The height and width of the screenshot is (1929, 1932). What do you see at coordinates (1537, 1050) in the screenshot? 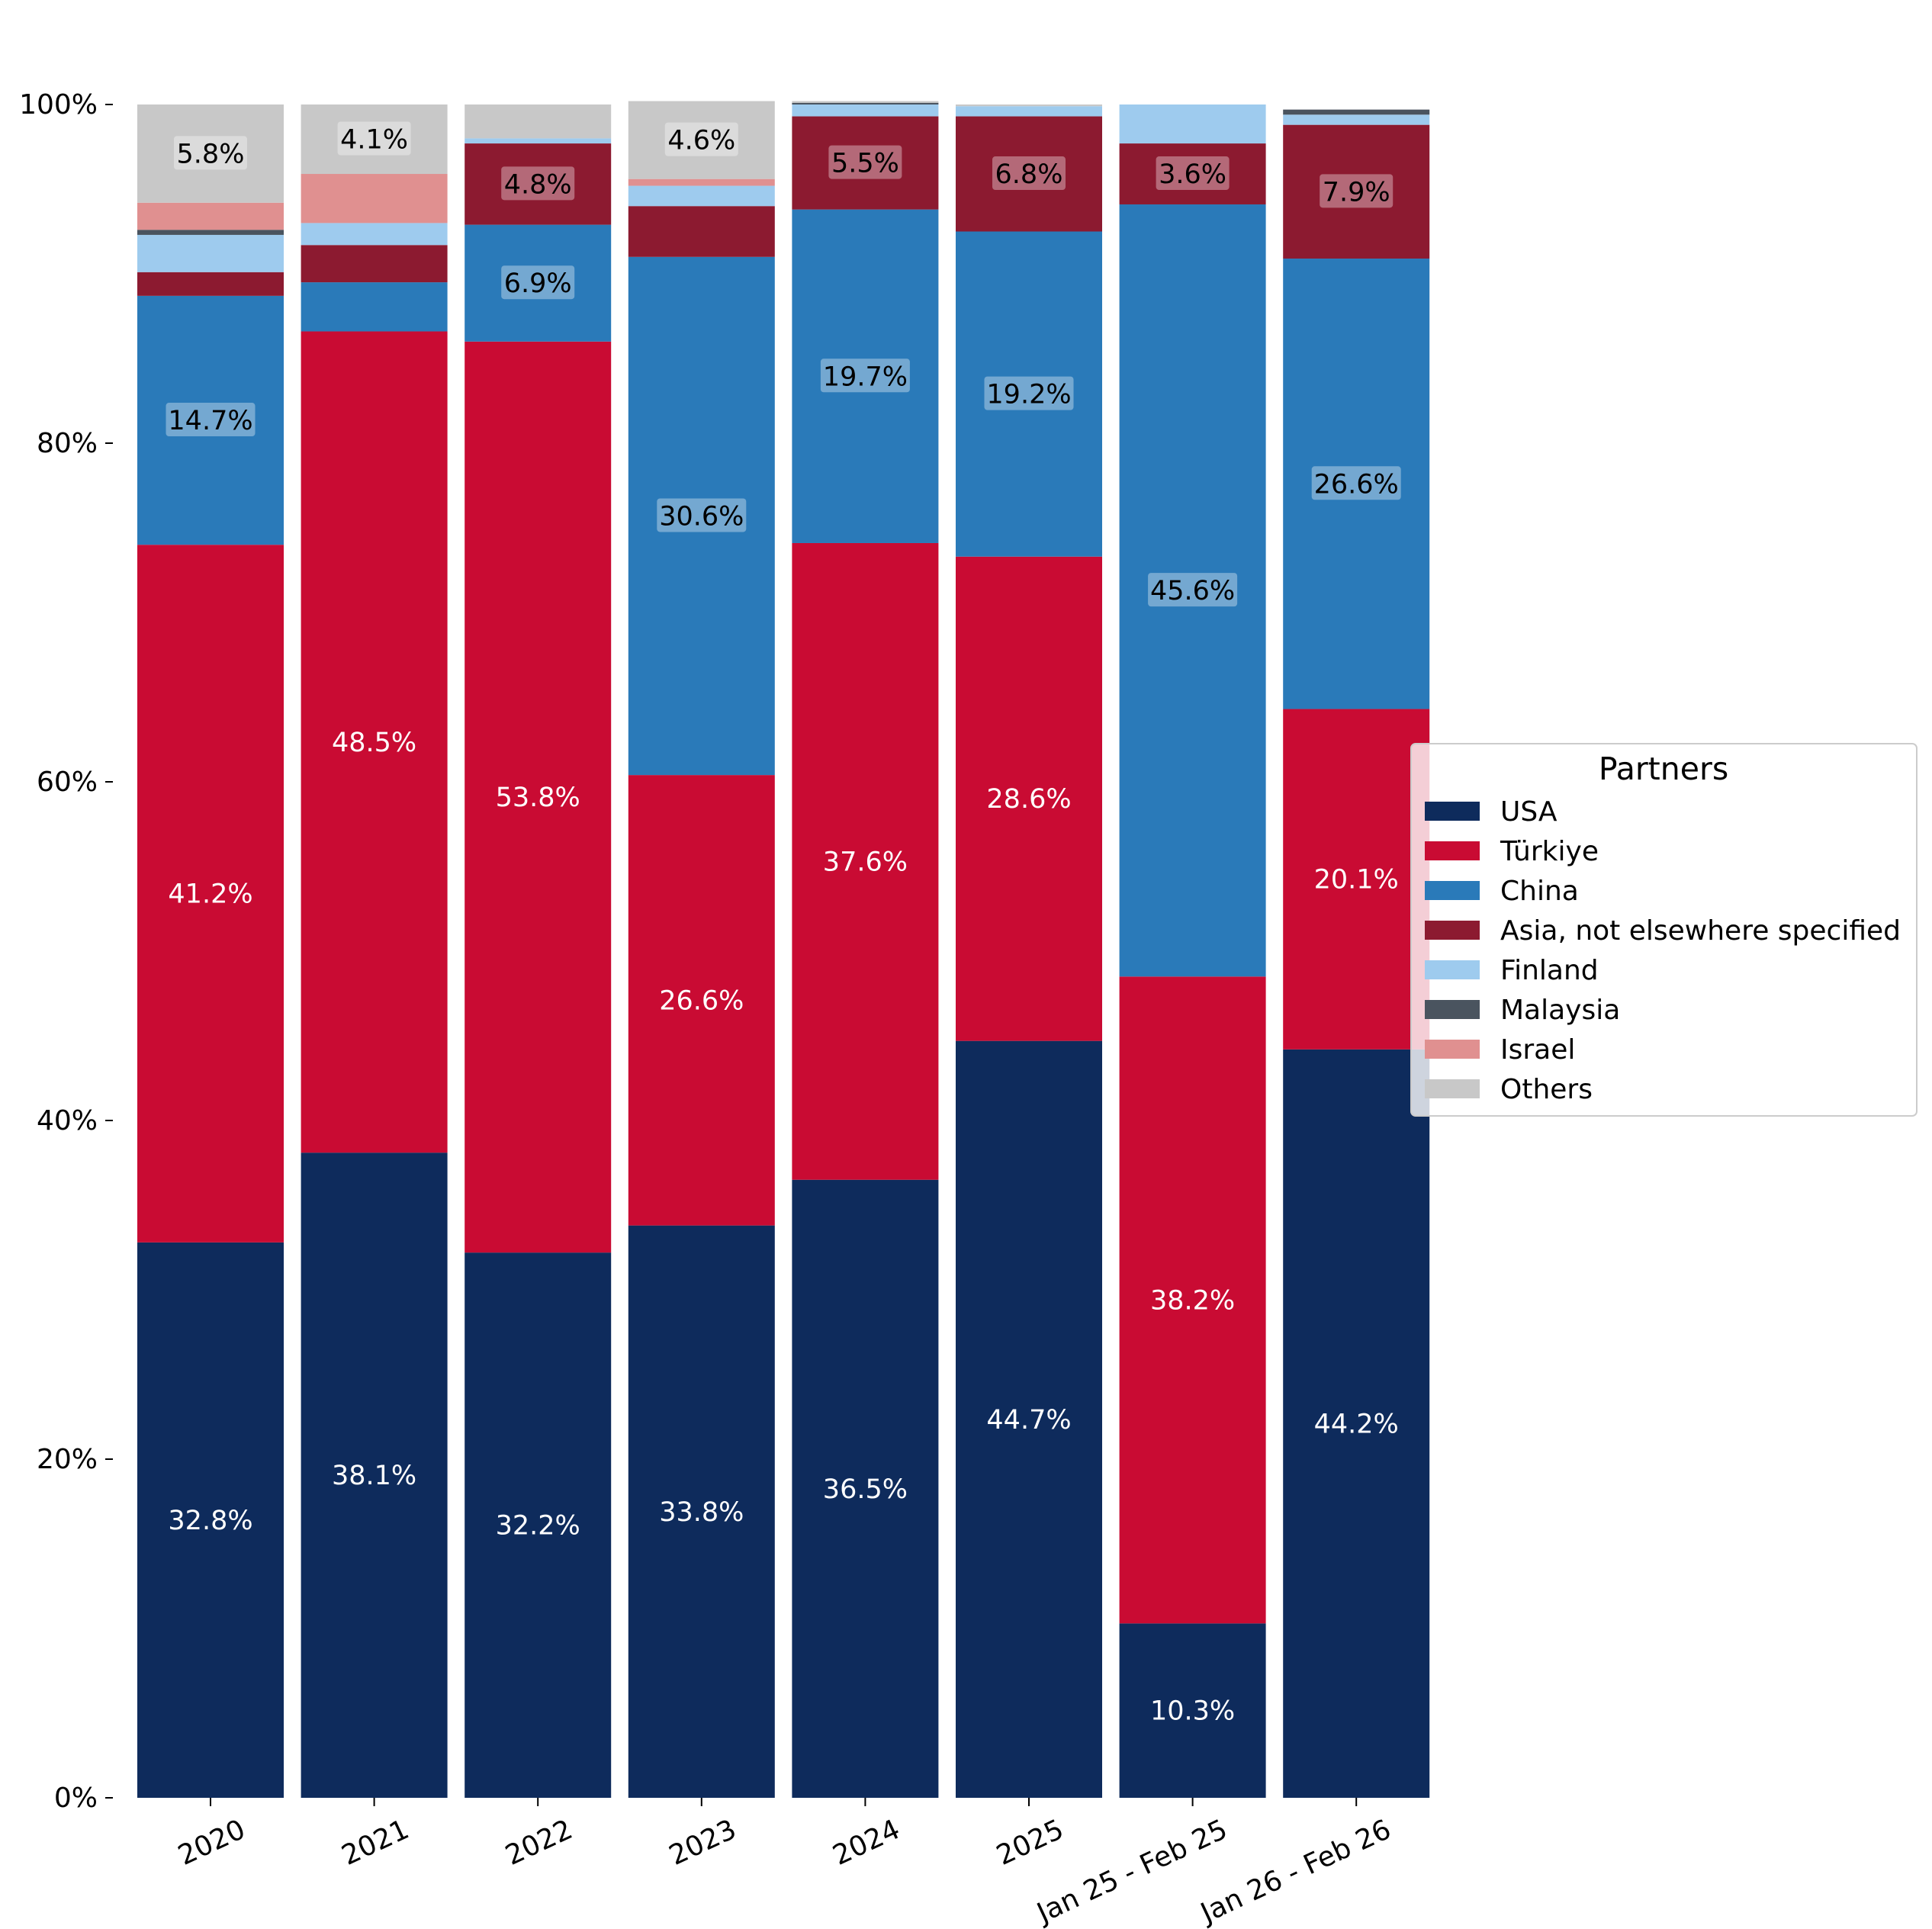
I see `legend-label: Israel` at bounding box center [1537, 1050].